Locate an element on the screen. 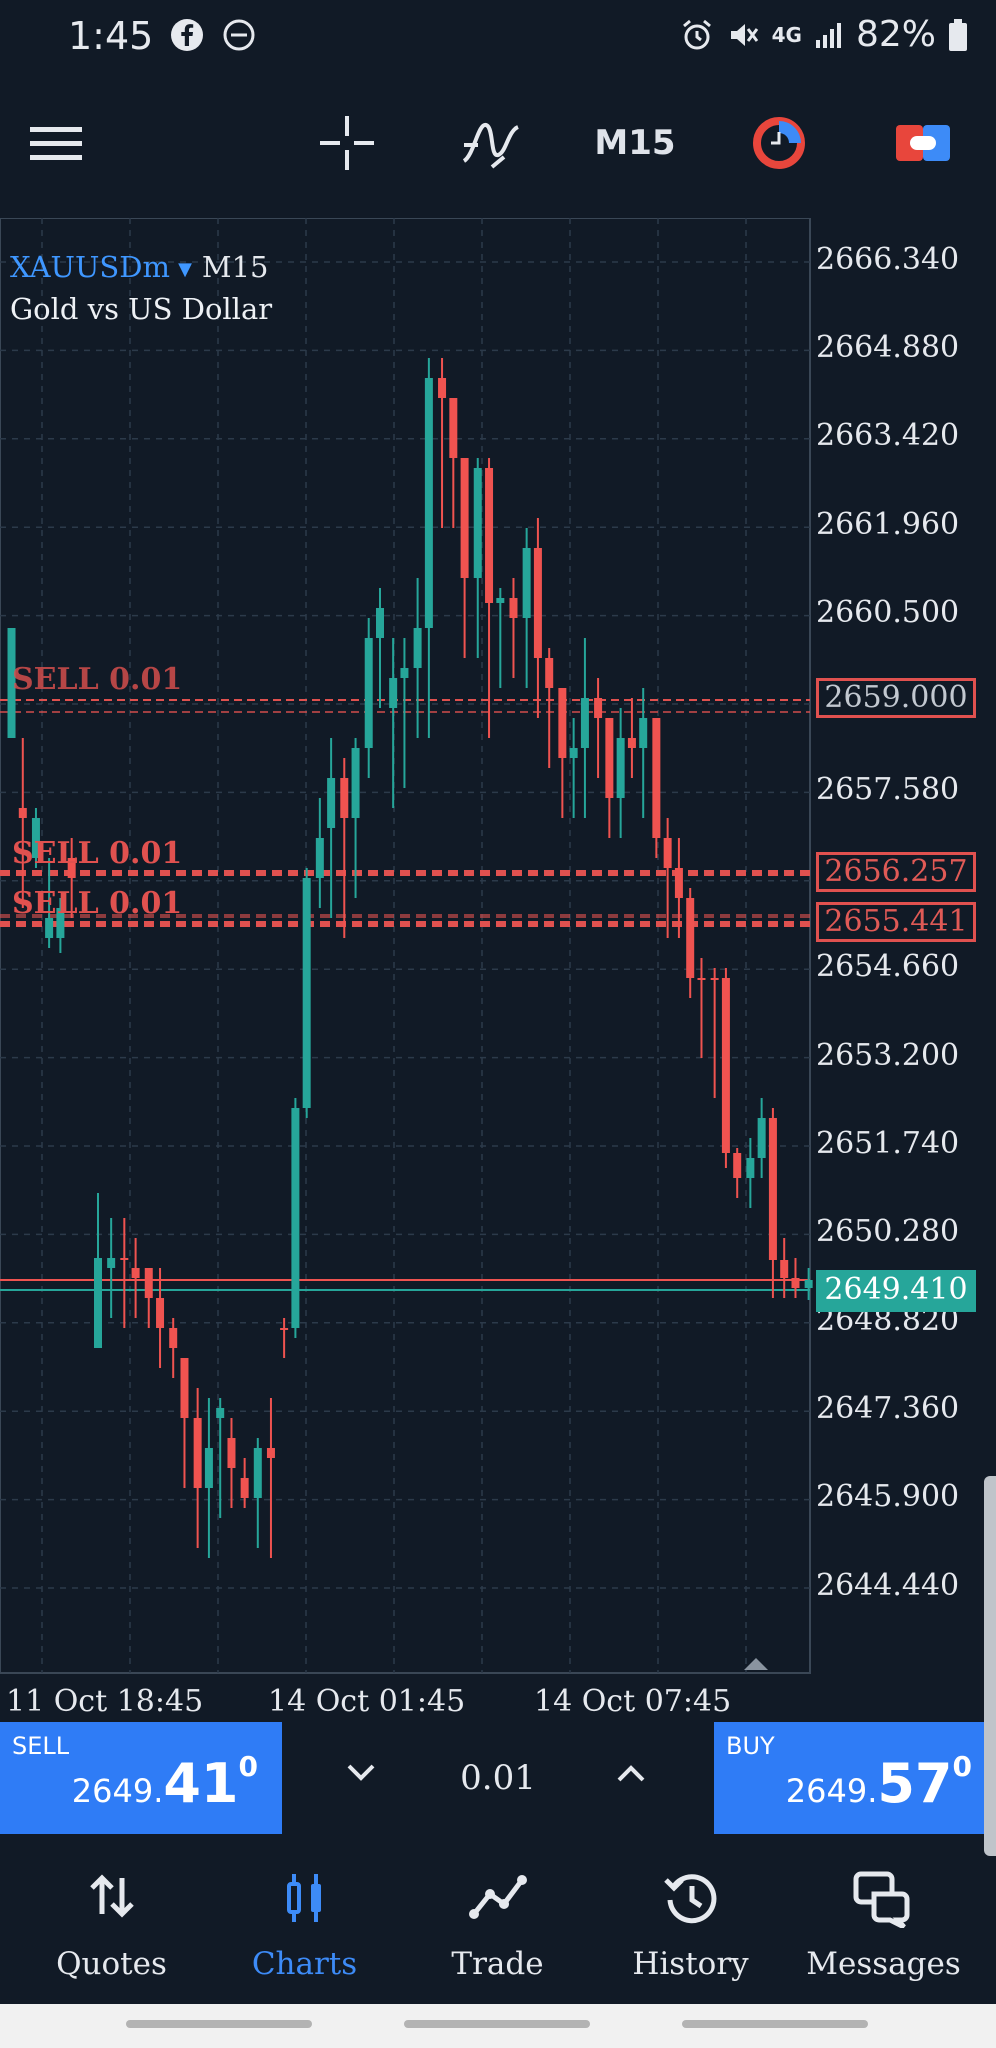  gesture-bar is located at coordinates (498, 2026).